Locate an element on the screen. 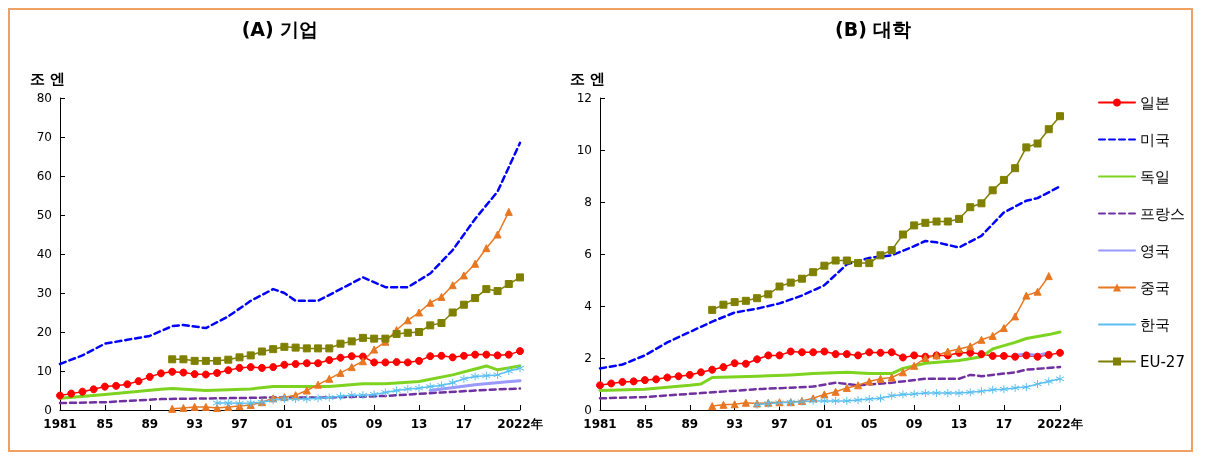 The image size is (1207, 461). legend-label: 영국 is located at coordinates (1155, 250).